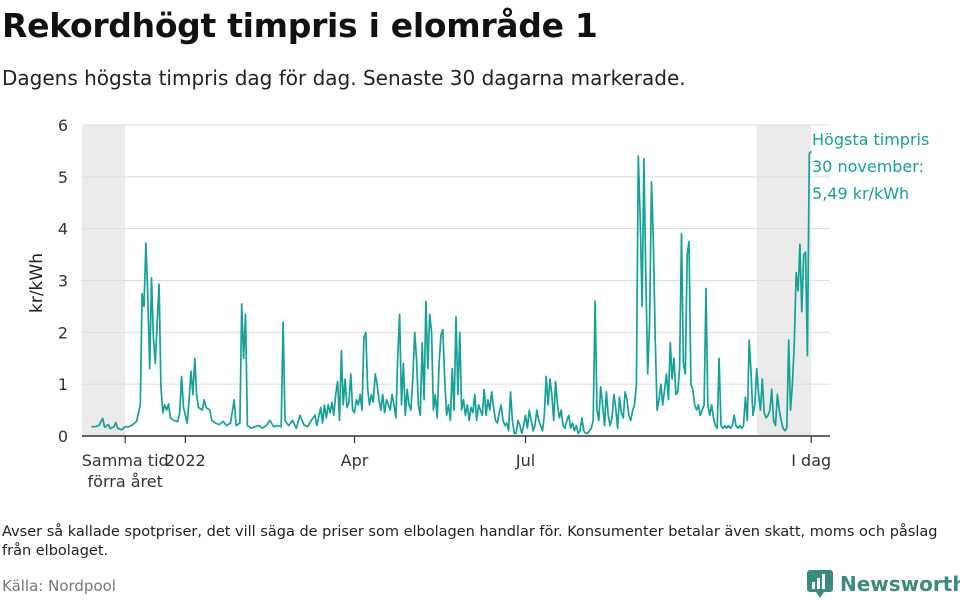 The image size is (960, 600). Describe the element at coordinates (63, 125) in the screenshot. I see `y-tick-label: 6` at that location.